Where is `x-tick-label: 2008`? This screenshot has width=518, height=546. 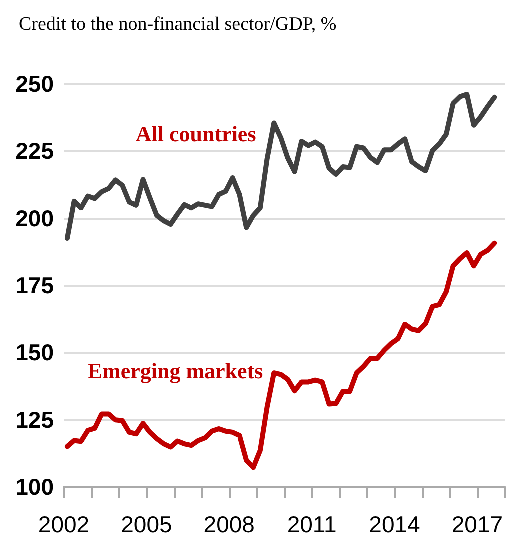
x-tick-label: 2008 is located at coordinates (229, 525).